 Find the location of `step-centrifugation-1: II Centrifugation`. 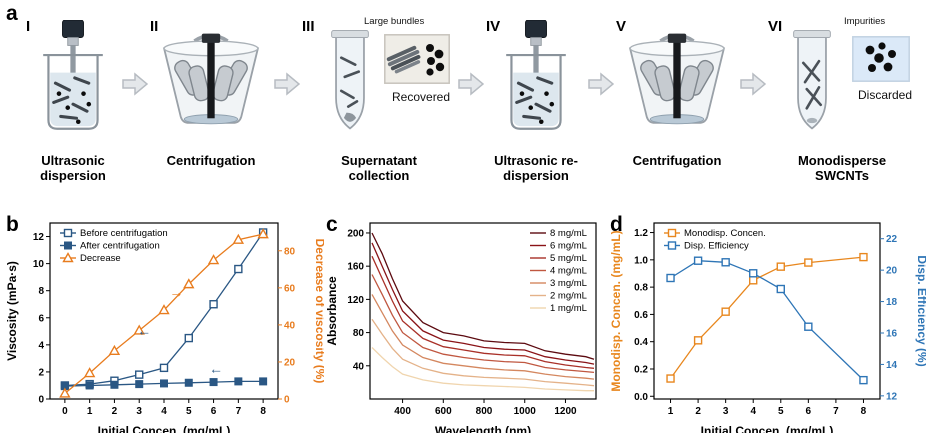

step-centrifugation-1: II Centrifugation is located at coordinates (211, 89).